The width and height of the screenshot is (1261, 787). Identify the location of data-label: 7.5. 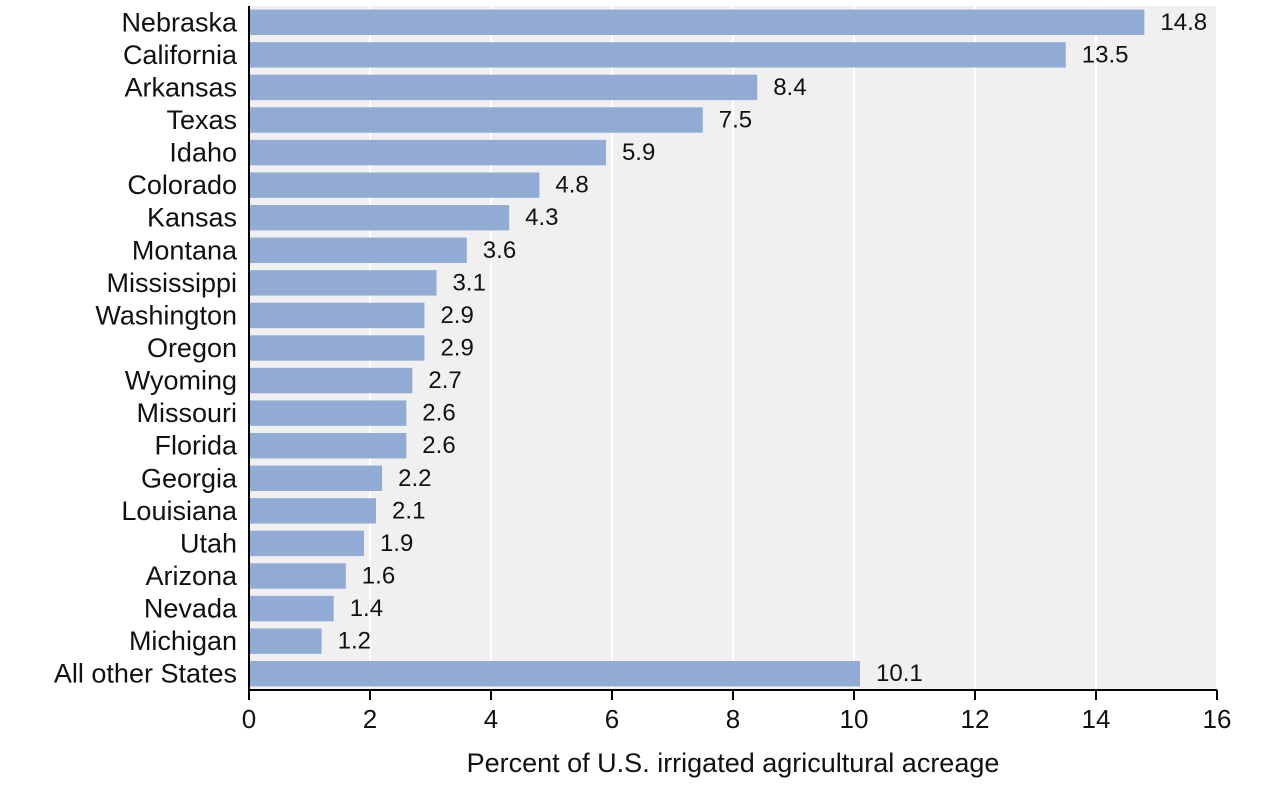
(735, 120).